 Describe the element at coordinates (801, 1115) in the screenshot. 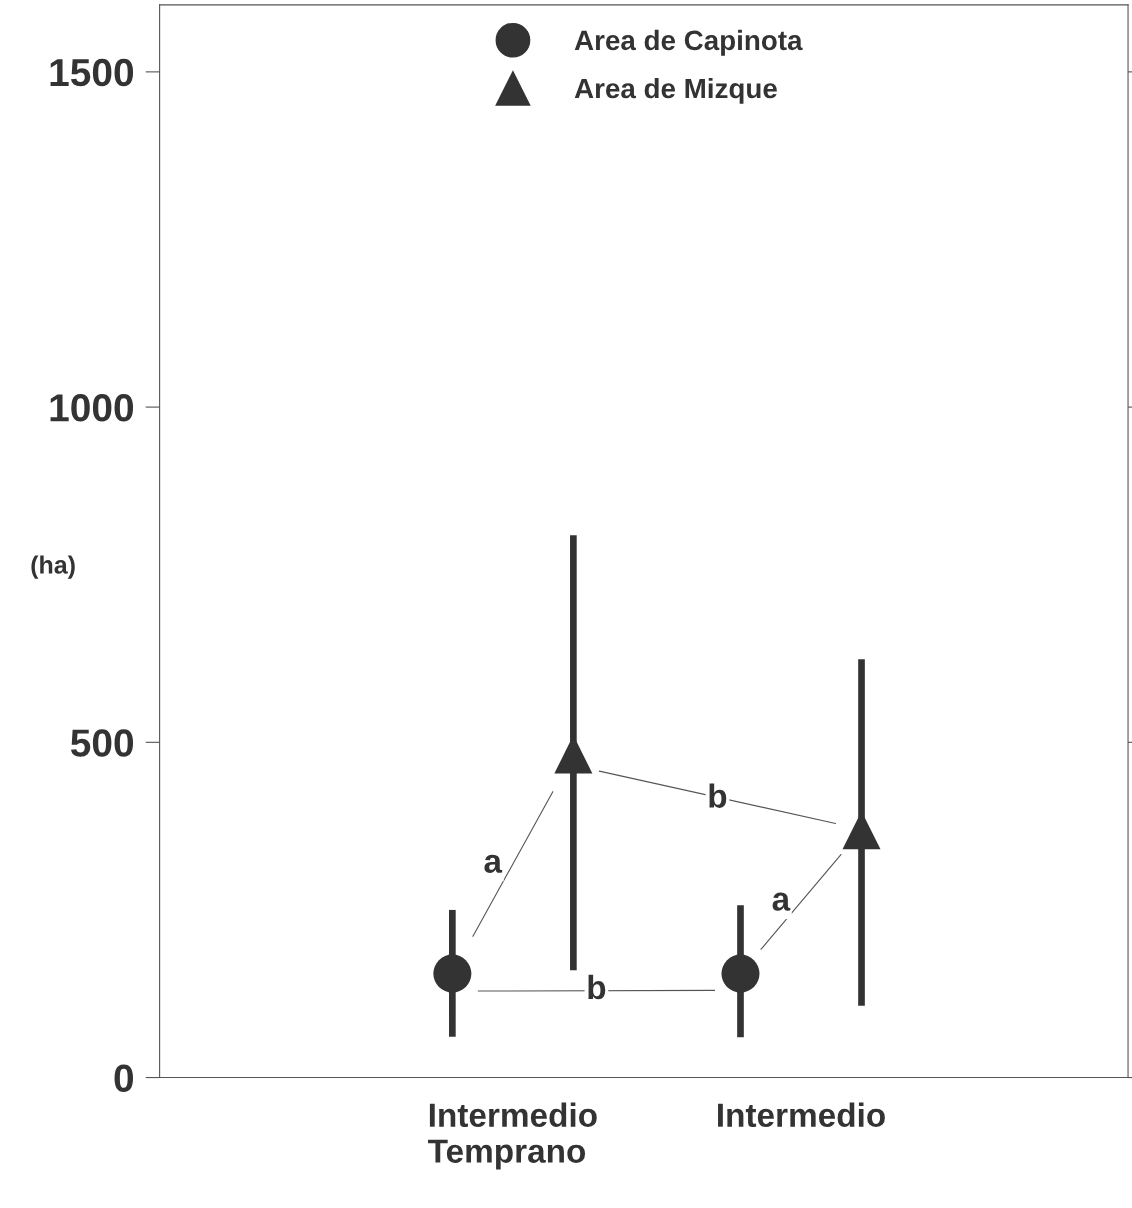

I see `x-tick-label: Intermedio` at that location.